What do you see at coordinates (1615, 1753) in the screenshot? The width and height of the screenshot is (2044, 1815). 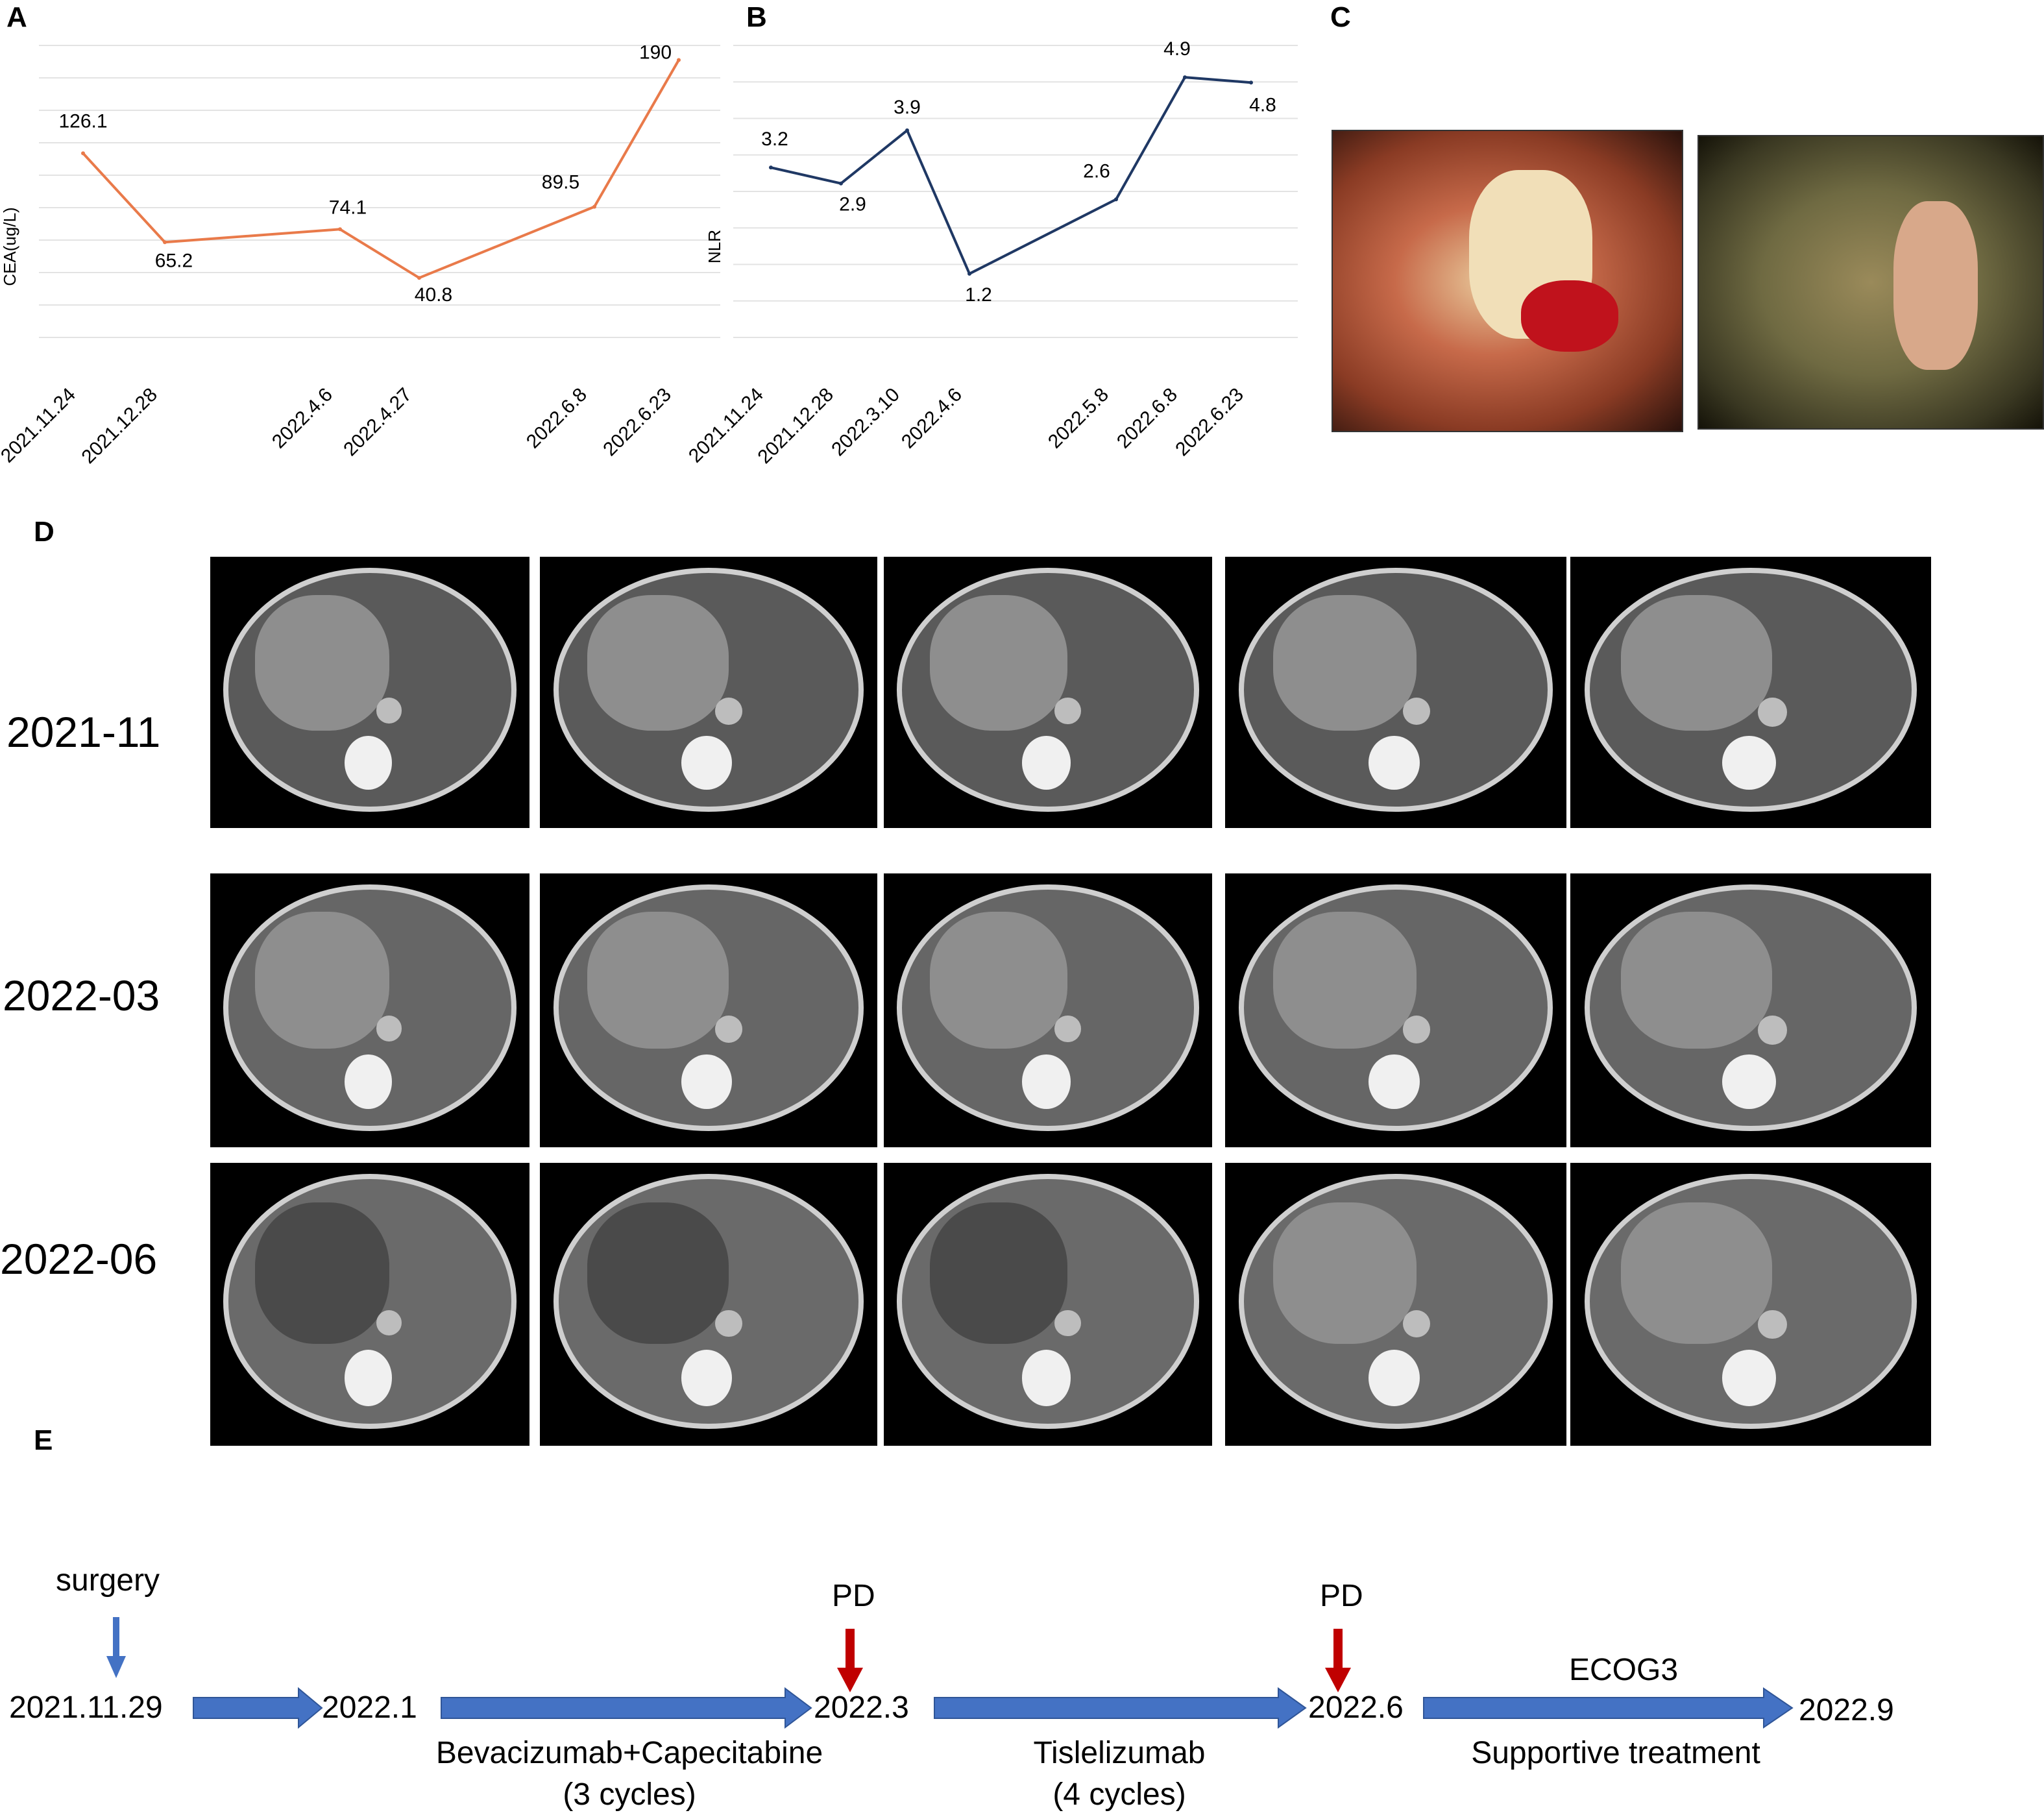 I see `treatment-3-label: Supportive treatment` at bounding box center [1615, 1753].